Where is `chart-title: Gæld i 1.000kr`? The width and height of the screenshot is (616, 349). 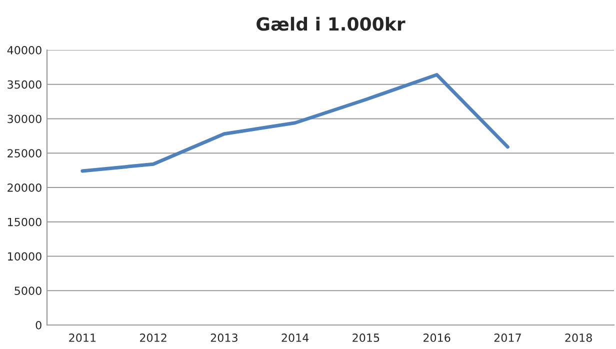
chart-title: Gæld i 1.000kr is located at coordinates (331, 23).